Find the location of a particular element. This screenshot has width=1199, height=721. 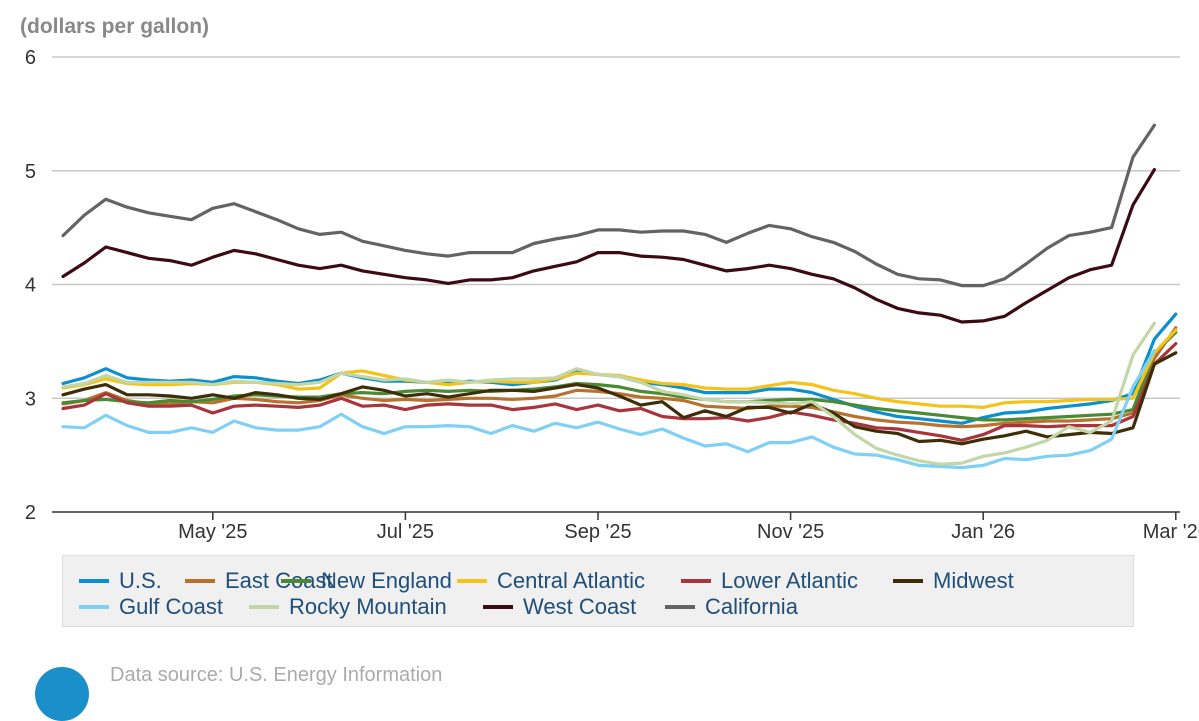

legend-item-central-atlantic: Central Atlantic is located at coordinates (551, 580).